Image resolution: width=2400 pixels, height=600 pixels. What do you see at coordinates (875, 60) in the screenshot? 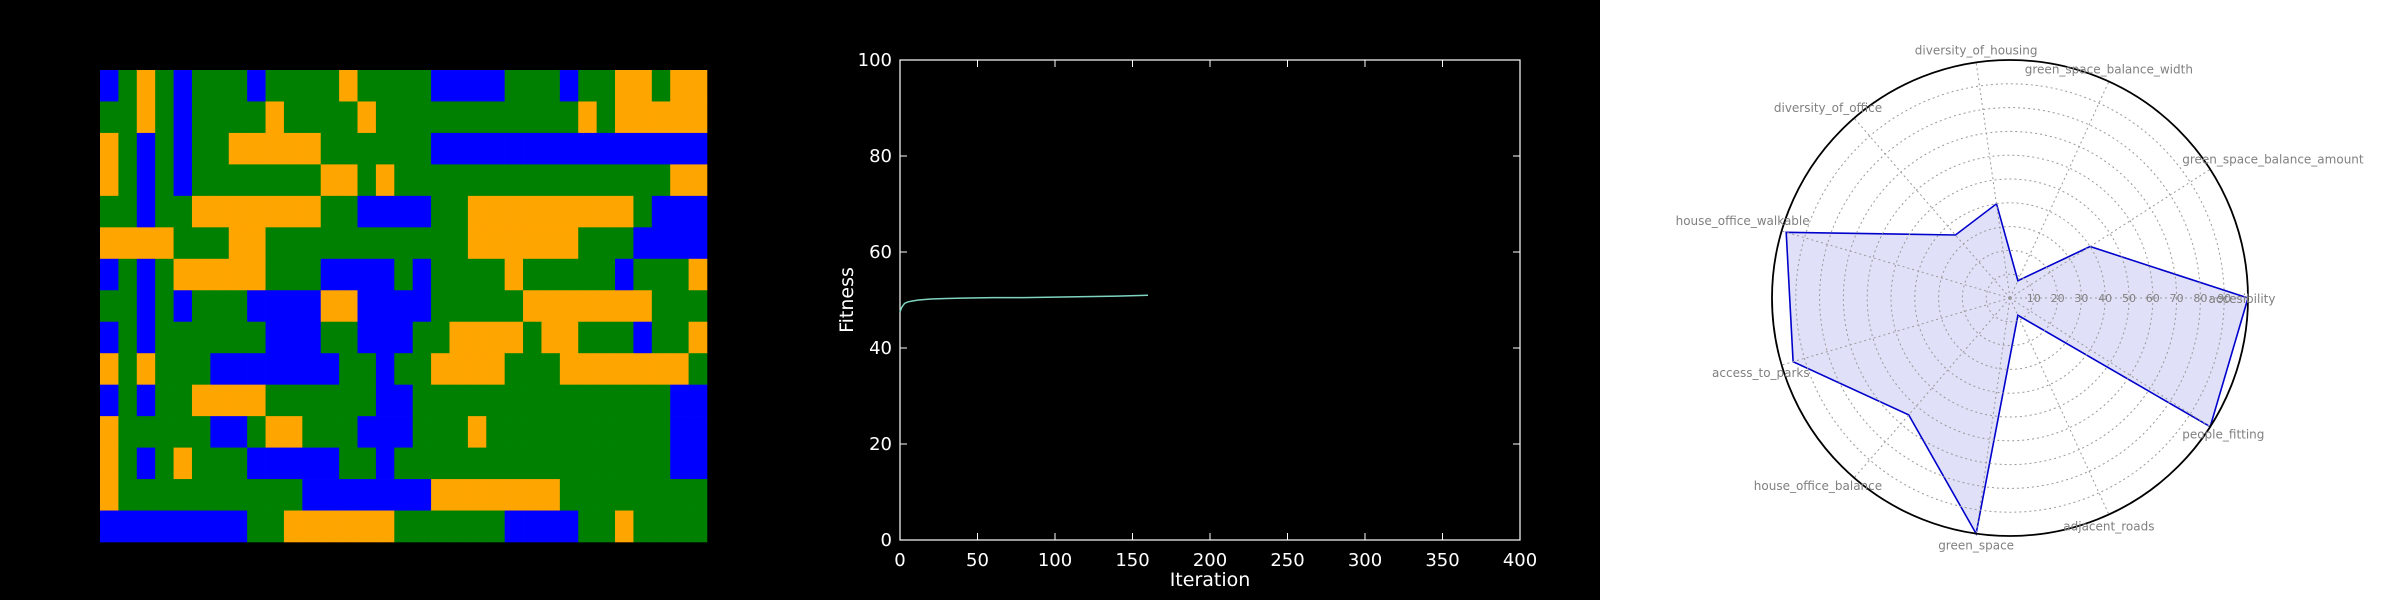
I see `y-tick-label: 100` at bounding box center [875, 60].